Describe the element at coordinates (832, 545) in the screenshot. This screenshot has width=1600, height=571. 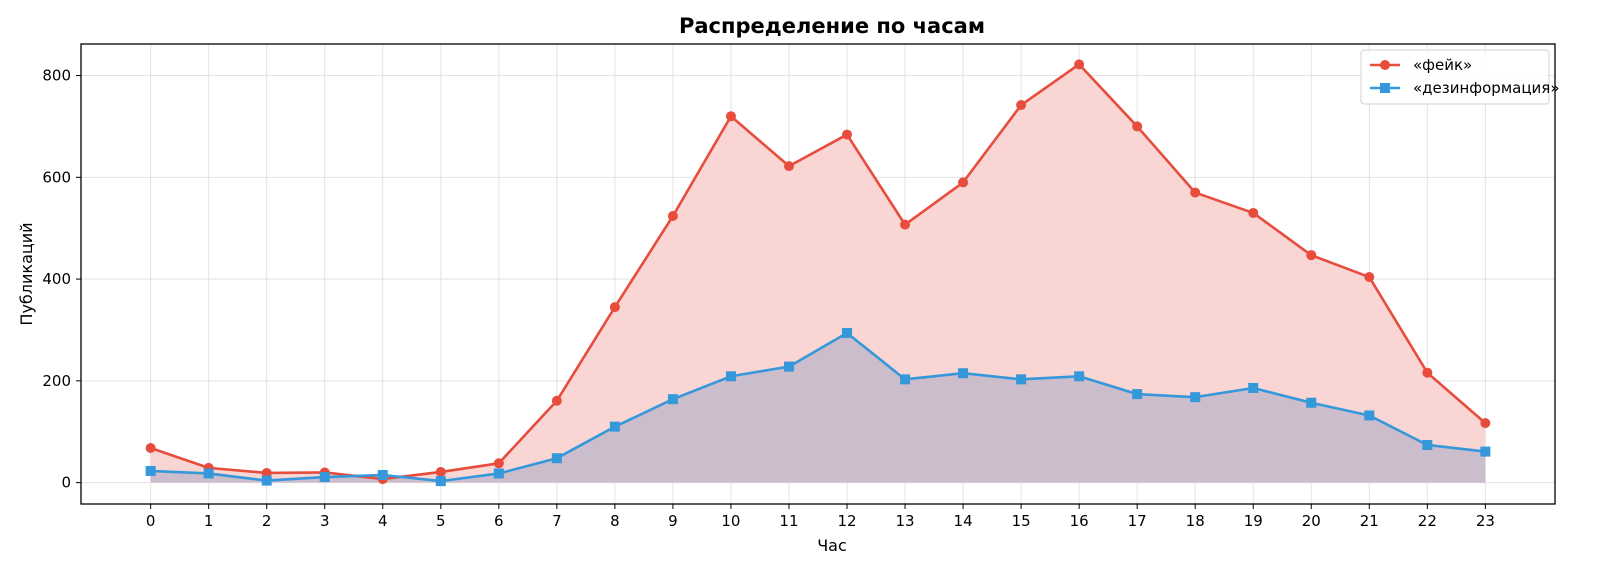
I see `x-axis-label: Час` at that location.